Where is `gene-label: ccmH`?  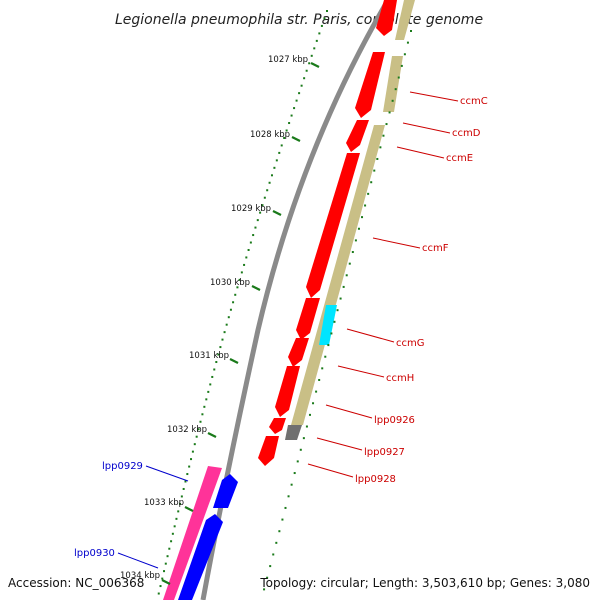 gene-label: ccmH is located at coordinates (400, 378).